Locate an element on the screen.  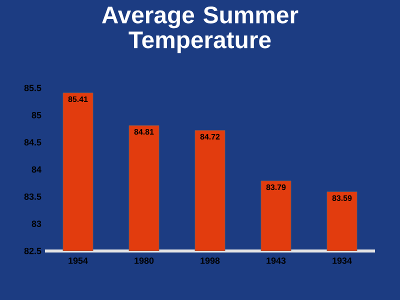
x-tick-label: 1954 is located at coordinates (78, 261).